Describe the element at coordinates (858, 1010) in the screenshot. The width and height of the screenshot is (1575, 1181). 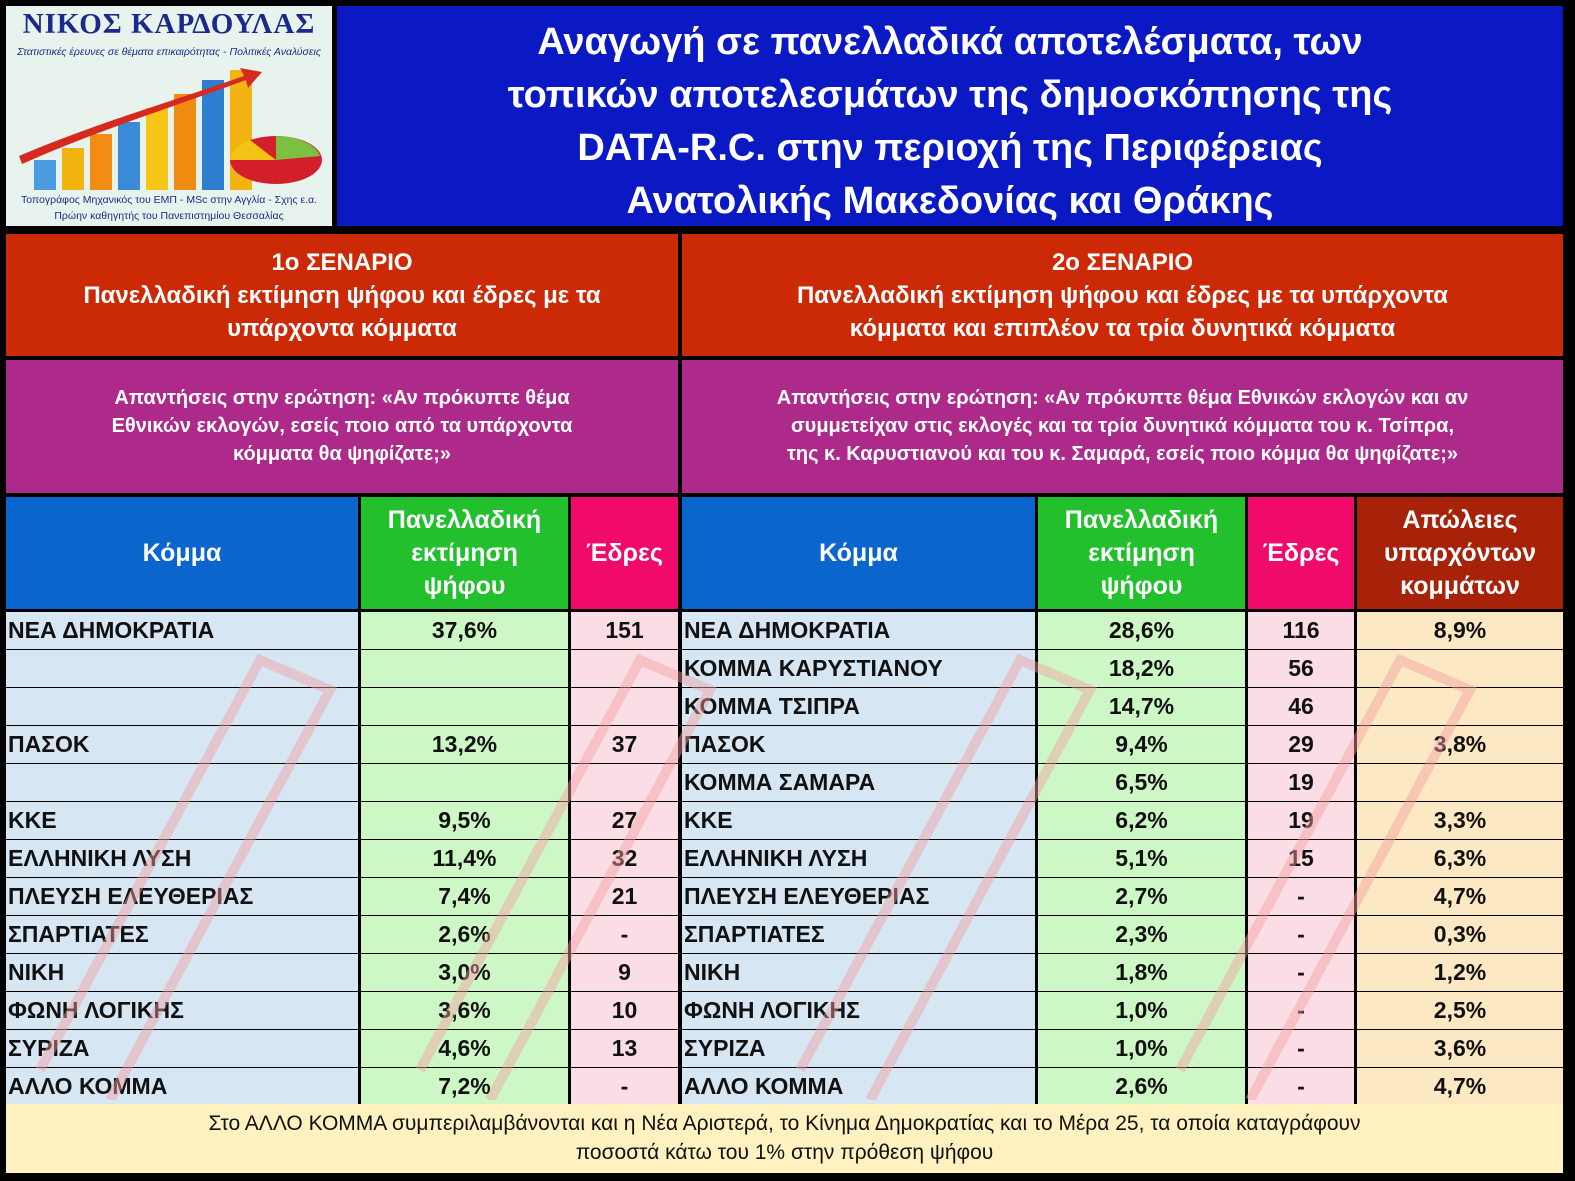
I see `table-2-party-cell: ΦΩΝΗ ΛΟΓΙΚΗΣ` at that location.